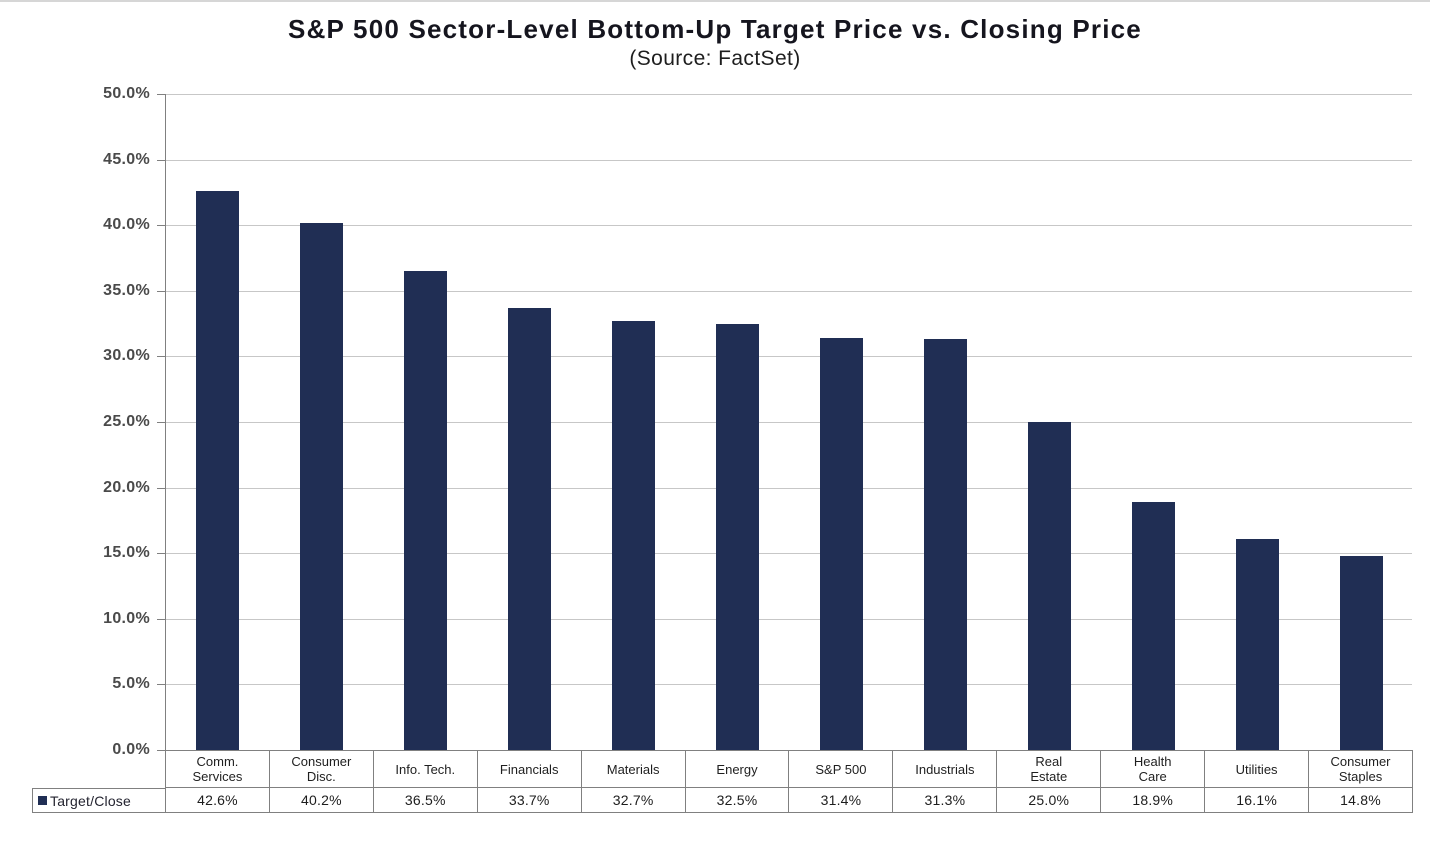  What do you see at coordinates (1361, 652) in the screenshot?
I see `bar-consumer-staples` at bounding box center [1361, 652].